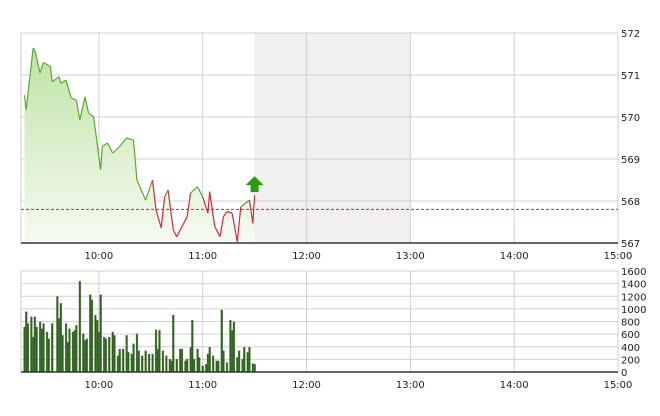 The image size is (660, 416). I want to click on y-tick-label: 0, so click(624, 373).